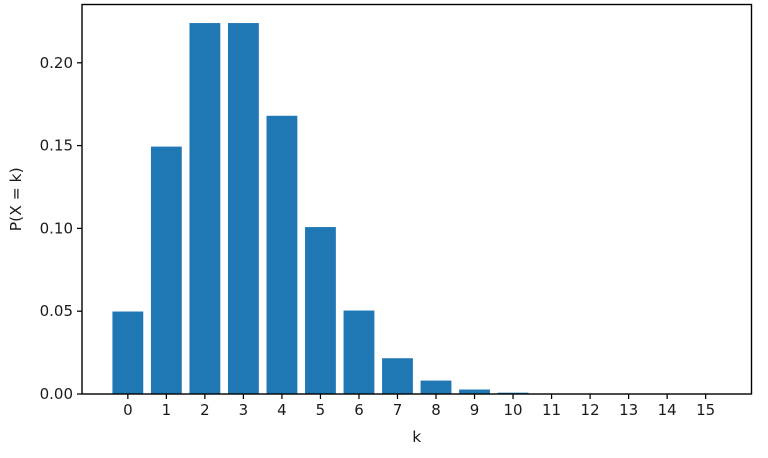  What do you see at coordinates (282, 410) in the screenshot?
I see `x-tick-label-4: 4` at bounding box center [282, 410].